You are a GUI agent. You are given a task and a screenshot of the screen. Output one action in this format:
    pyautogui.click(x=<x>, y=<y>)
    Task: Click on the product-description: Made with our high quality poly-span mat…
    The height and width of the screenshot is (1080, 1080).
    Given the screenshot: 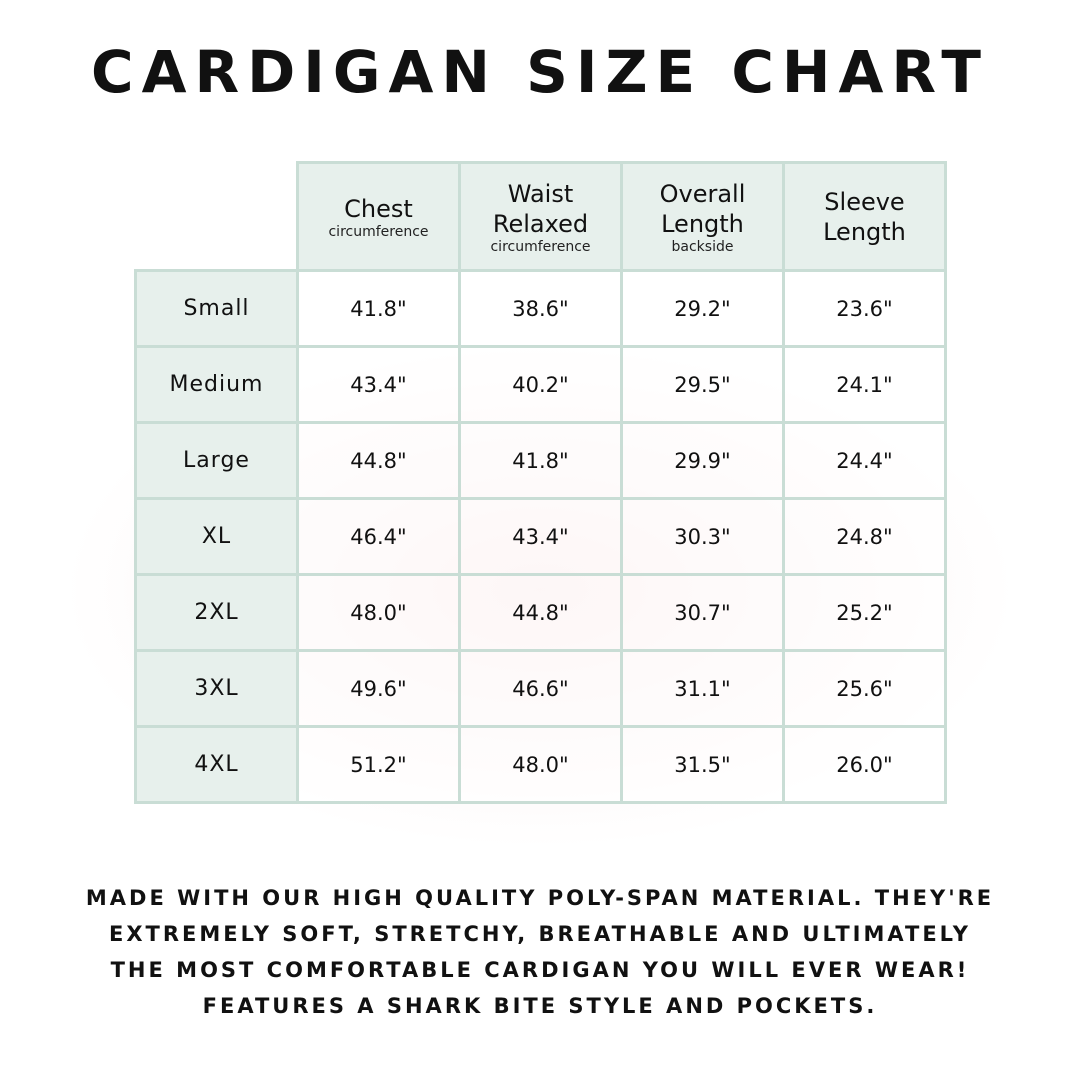 What is the action you would take?
    pyautogui.click(x=540, y=952)
    